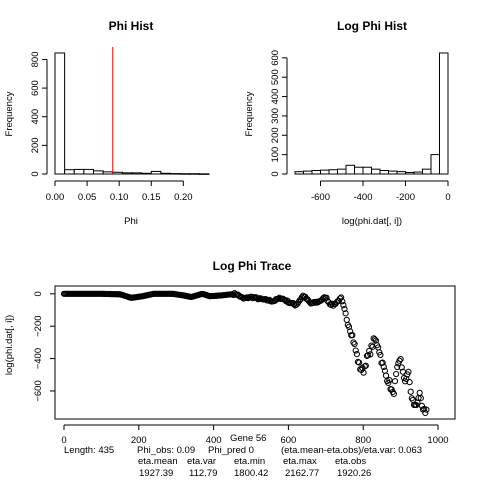 Image resolution: width=480 pixels, height=480 pixels. What do you see at coordinates (139, 440) in the screenshot?
I see `trace-x-tick-label: 200` at bounding box center [139, 440].